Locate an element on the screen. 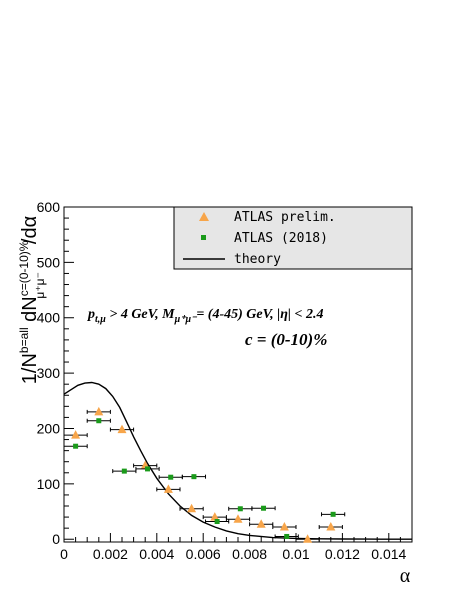 The image size is (468, 605). y-tick-label: 400 is located at coordinates (49, 318).